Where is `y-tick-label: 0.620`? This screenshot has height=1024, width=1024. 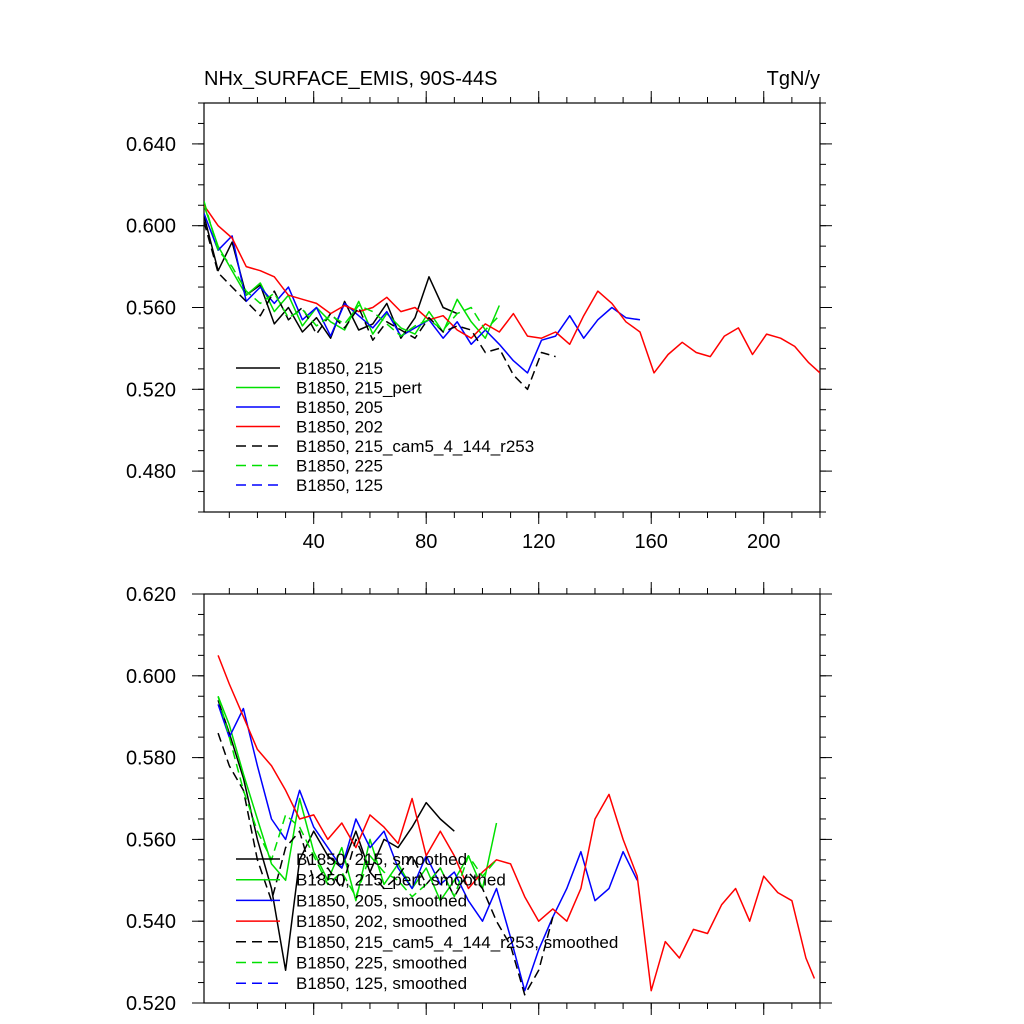
y-tick-label: 0.620 is located at coordinates (151, 595).